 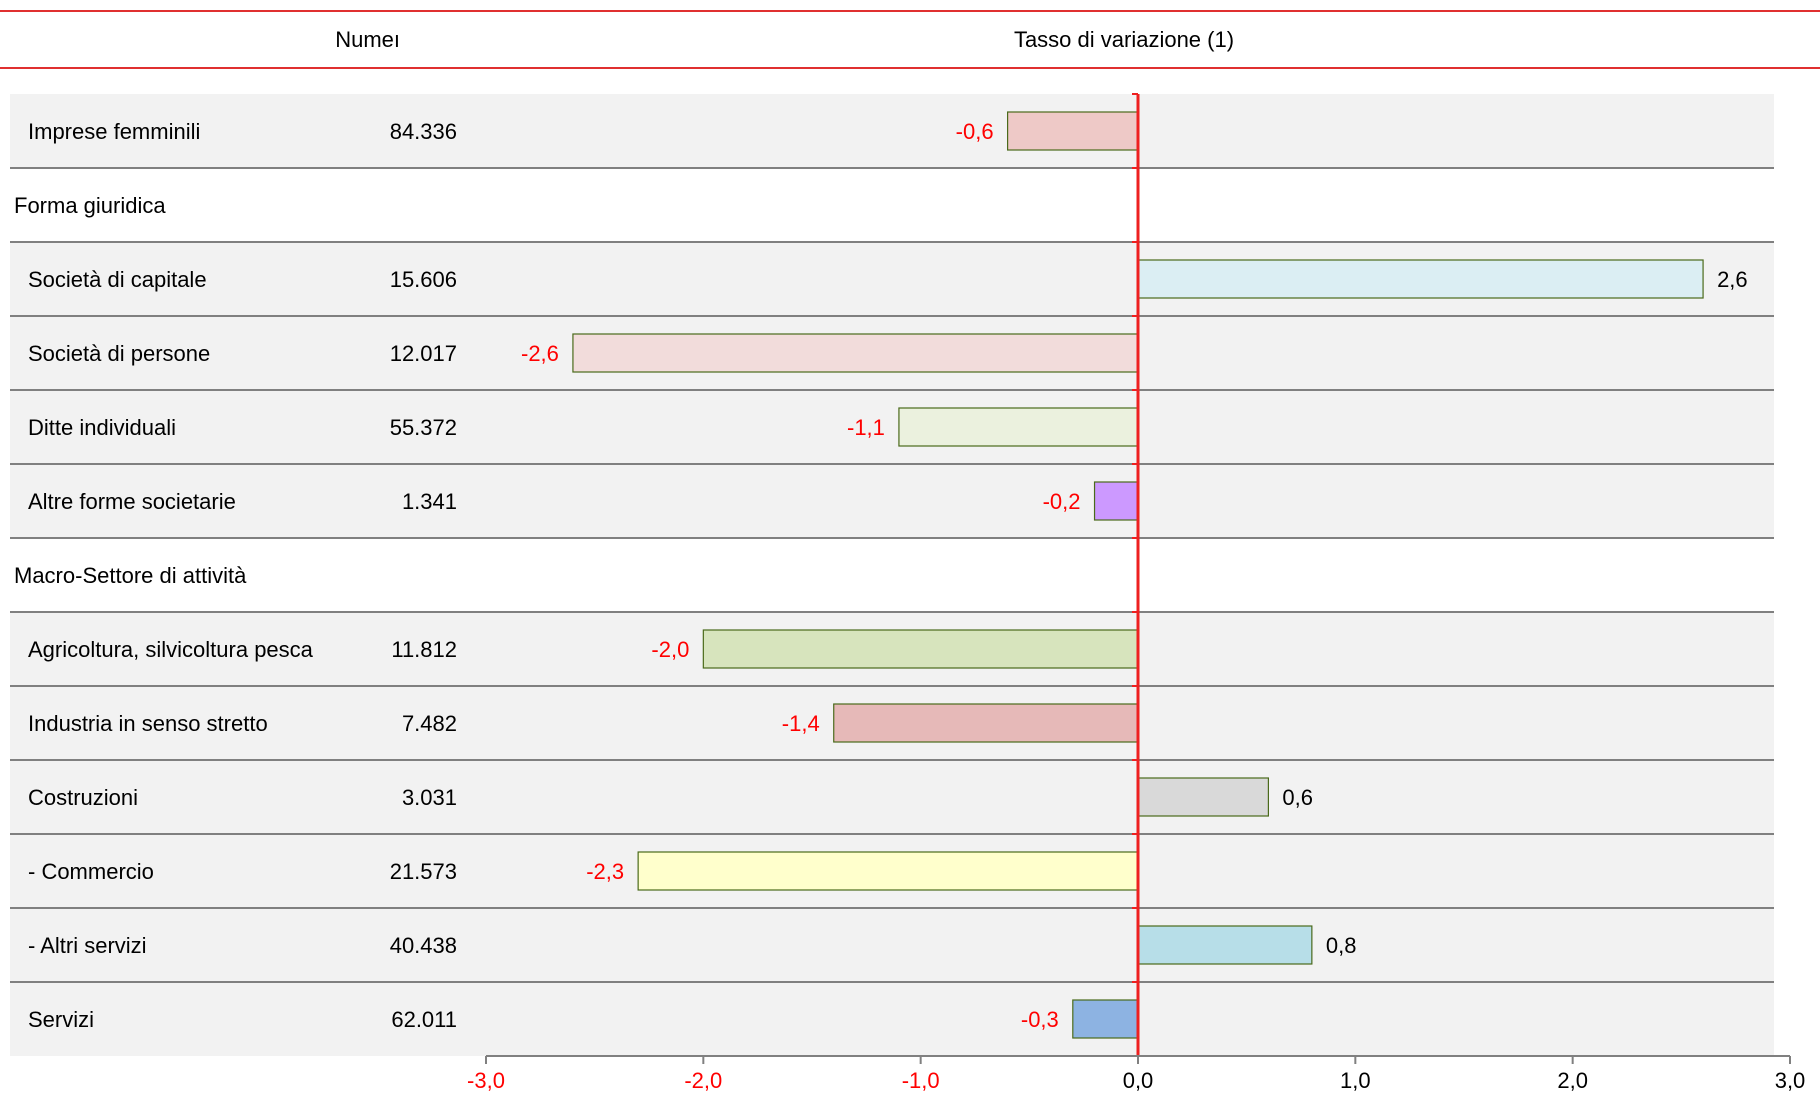 I want to click on x-tick-label: 0,0, so click(x=1138, y=1080).